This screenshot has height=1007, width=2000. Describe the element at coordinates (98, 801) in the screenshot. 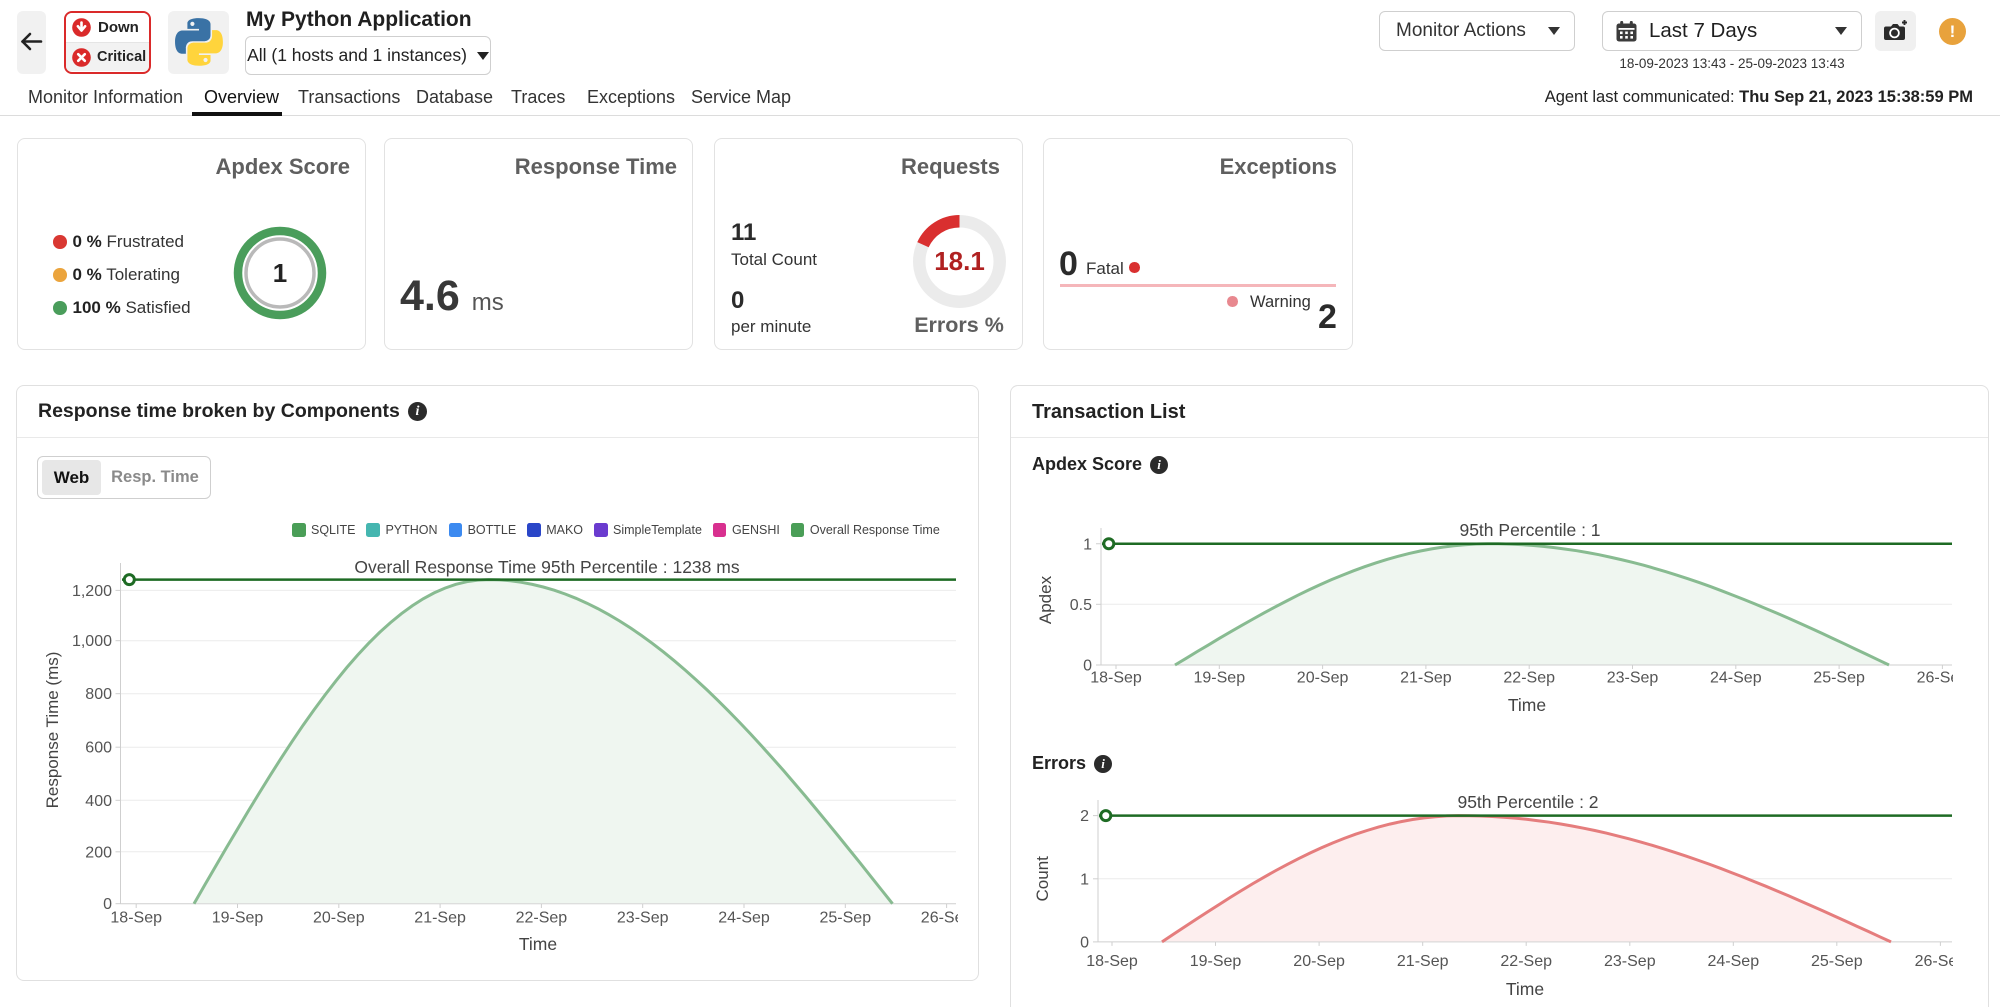

I see `svg-text: 400` at that location.